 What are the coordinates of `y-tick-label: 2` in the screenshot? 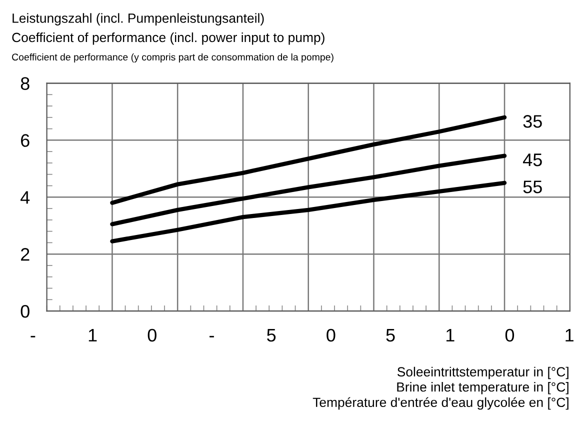 It's located at (25, 254).